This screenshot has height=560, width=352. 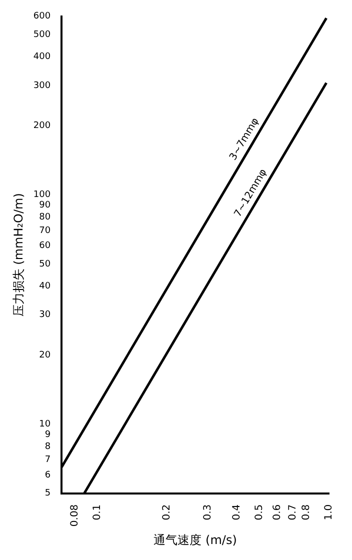 What do you see at coordinates (293, 512) in the screenshot?
I see `x-tick-label: 0.7` at bounding box center [293, 512].